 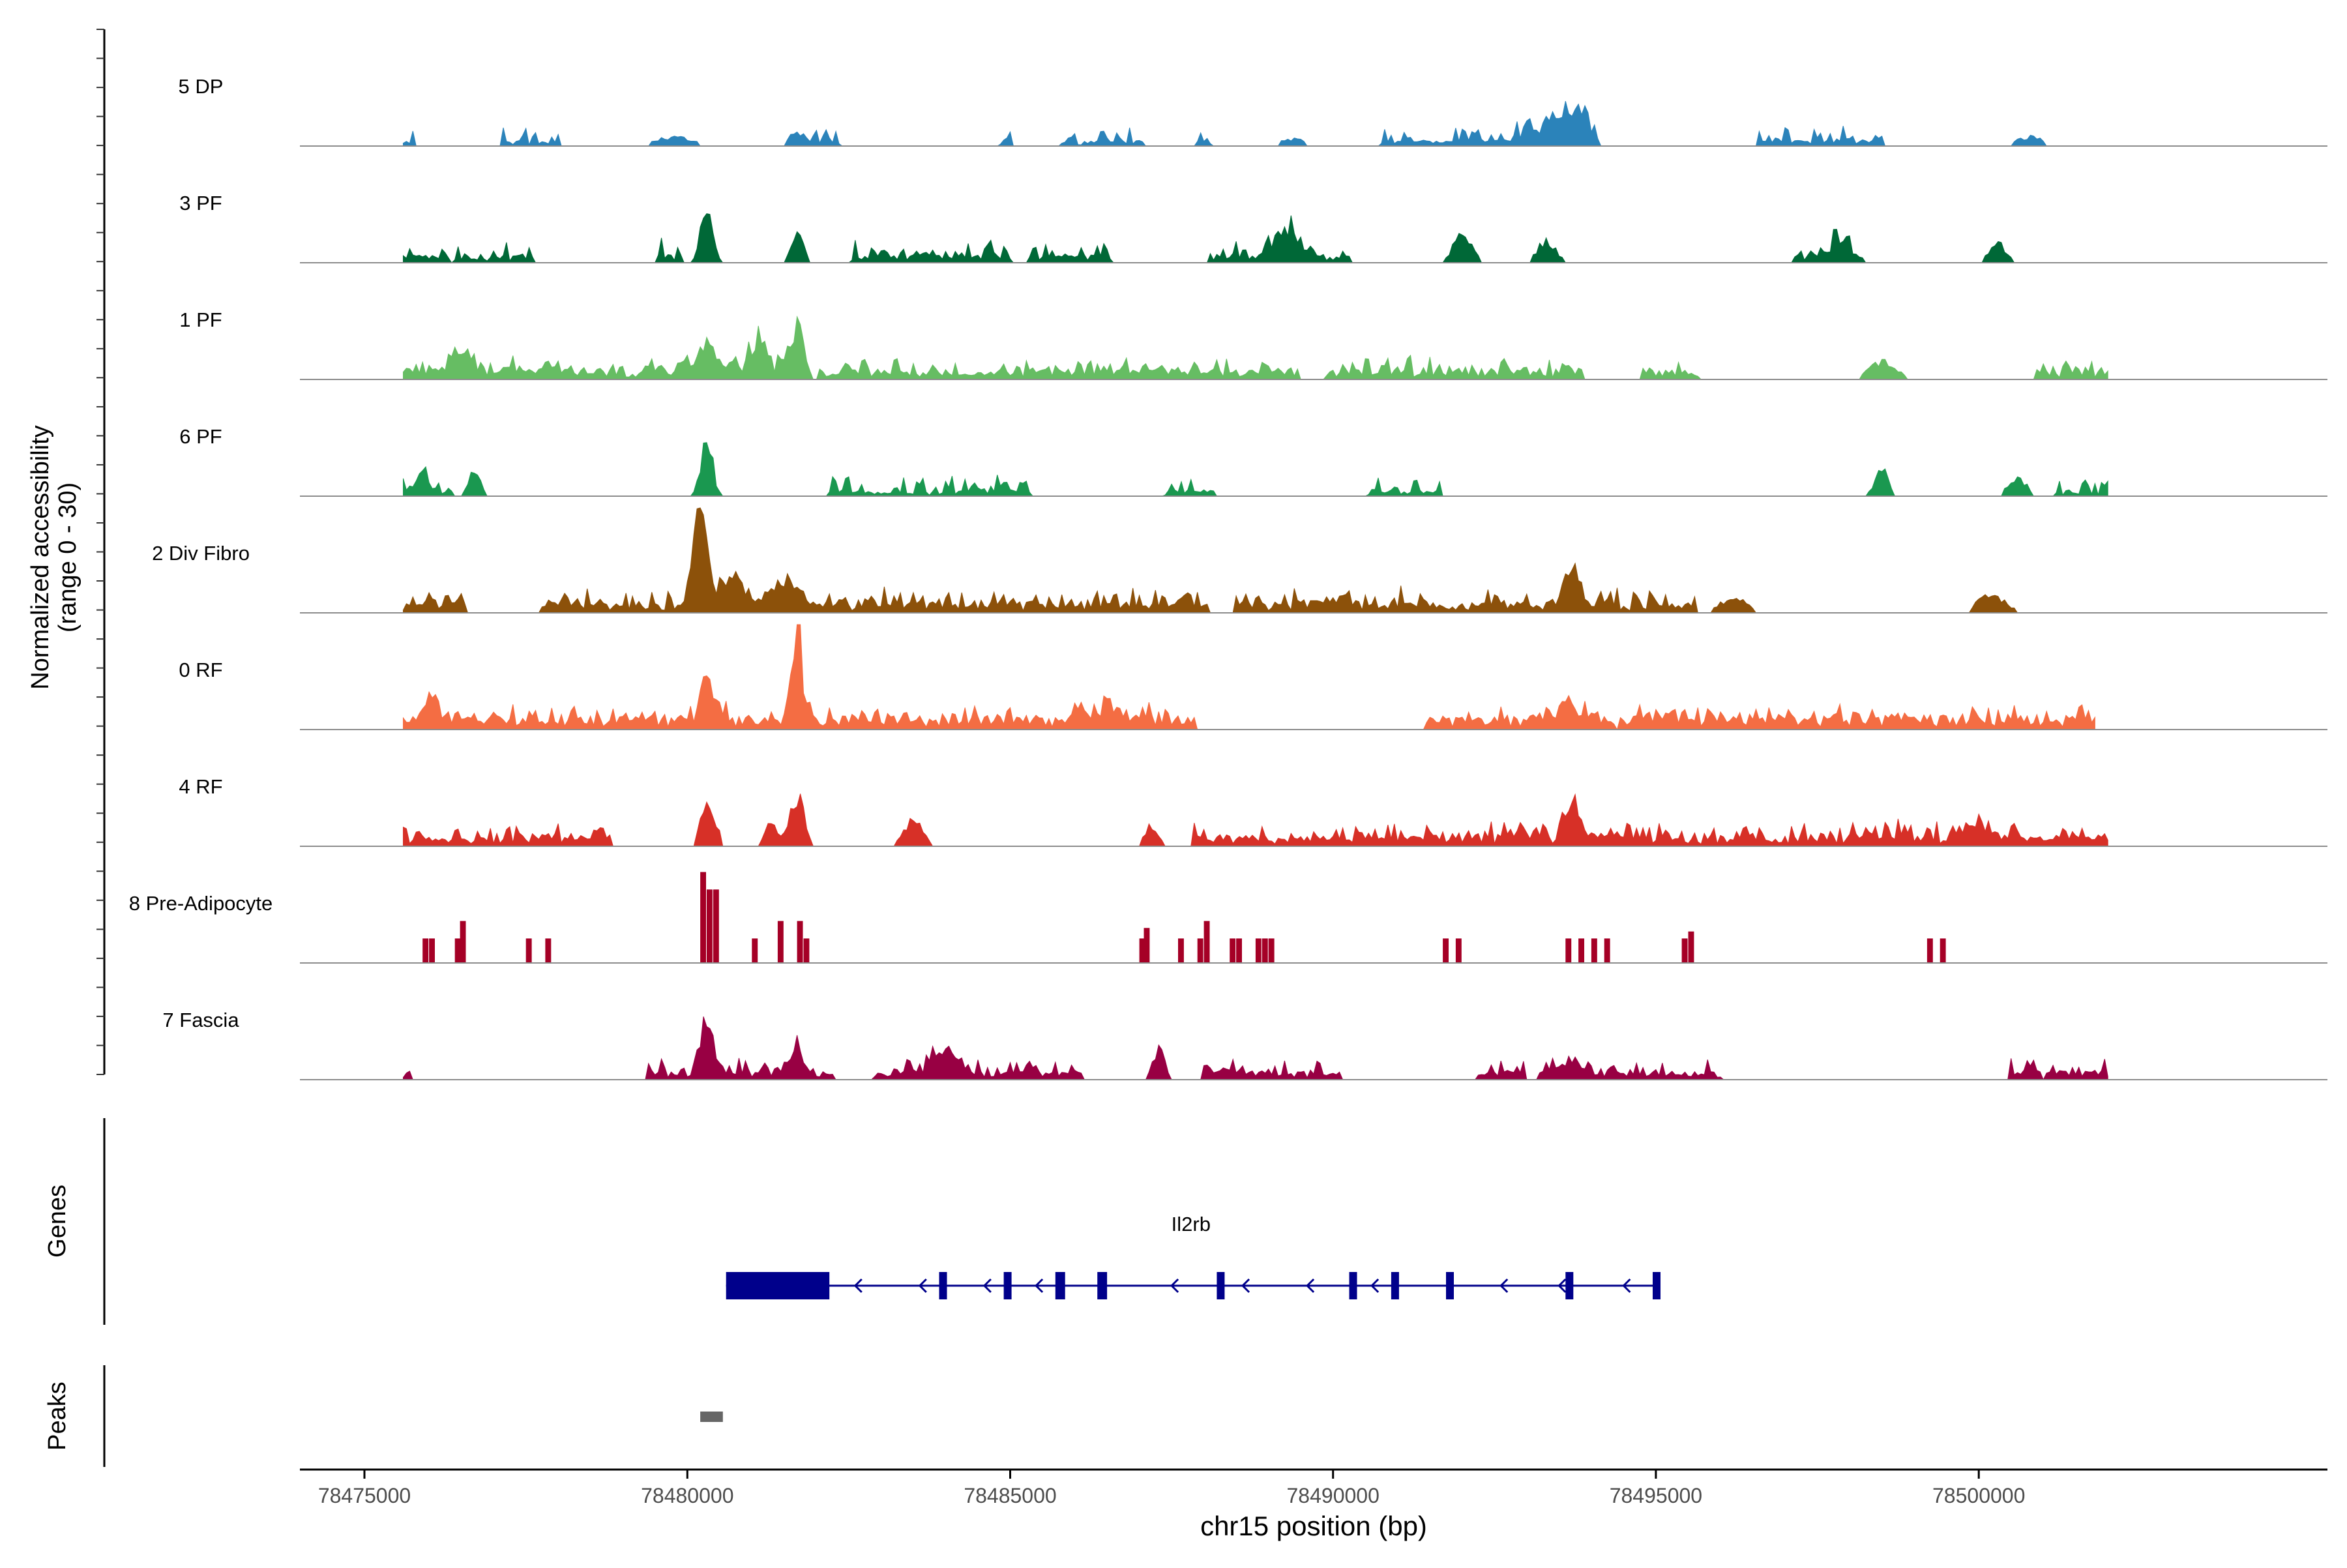 I want to click on x-tick-label: 78485000, so click(x=1010, y=1495).